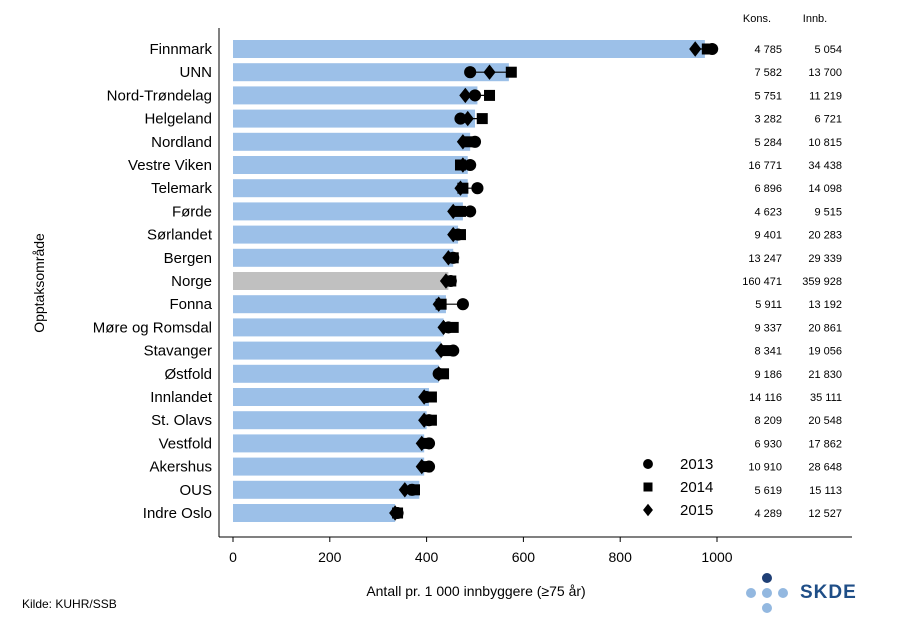 The height and width of the screenshot is (631, 904). Describe the element at coordinates (768, 212) in the screenshot. I see `kons-value: 4 623` at that location.